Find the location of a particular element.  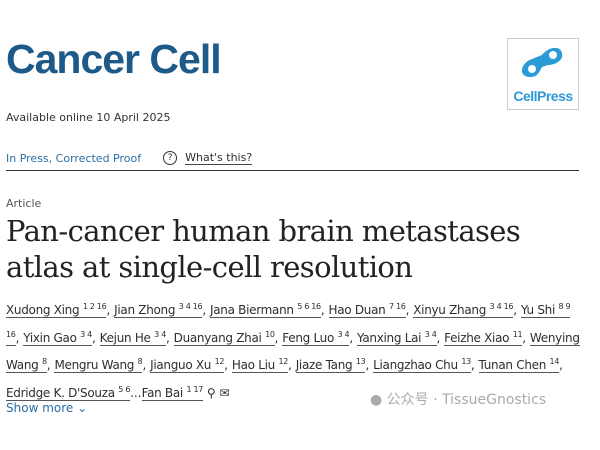

author-link: Mengru Wang is located at coordinates (94, 365).